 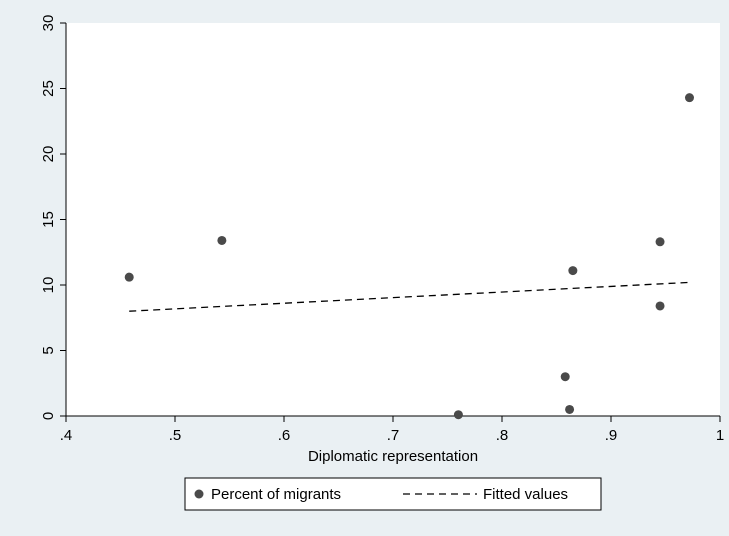 I want to click on legend-label-percent-of-migrants: Percent of migrants, so click(x=276, y=494).